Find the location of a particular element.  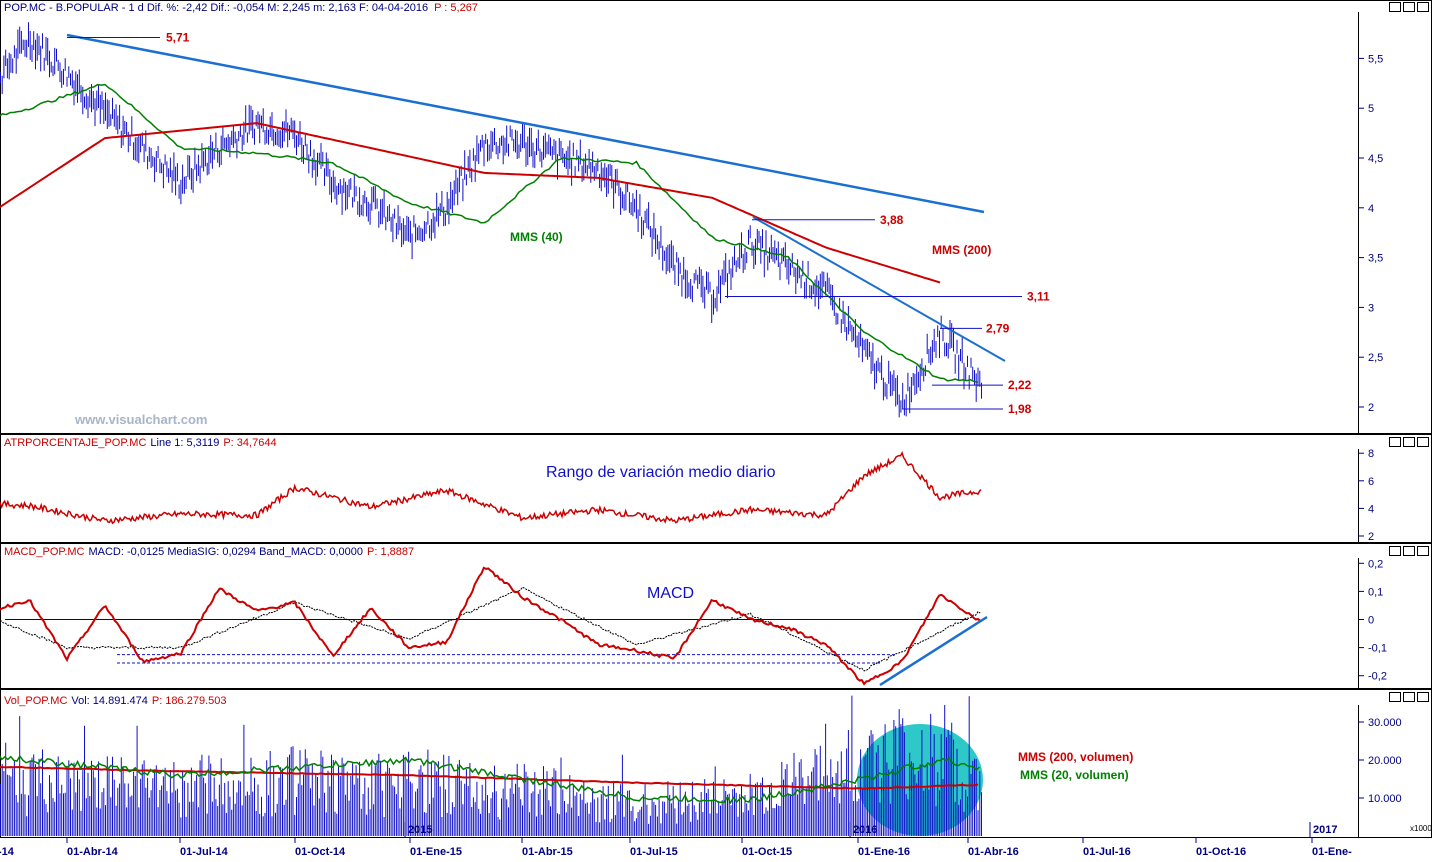

price-panel-controls is located at coordinates (1409, 7).